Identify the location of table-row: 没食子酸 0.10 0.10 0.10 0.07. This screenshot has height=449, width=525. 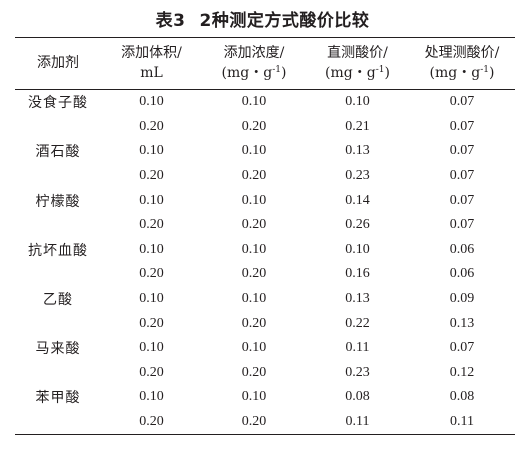
(265, 102).